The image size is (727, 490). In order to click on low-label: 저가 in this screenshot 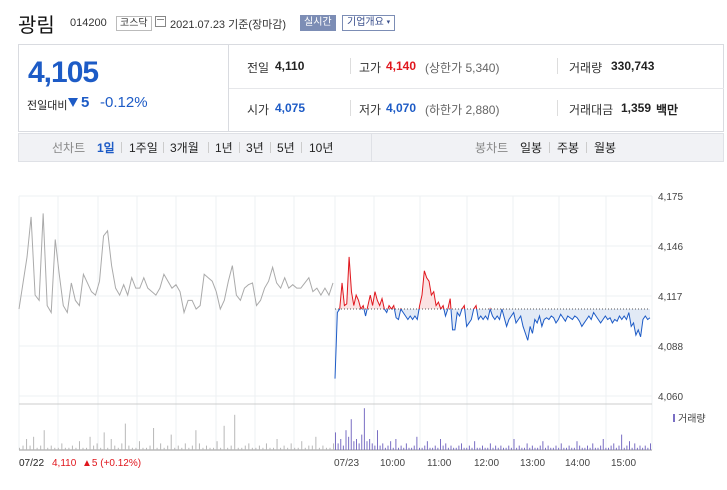, I will do `click(370, 110)`.